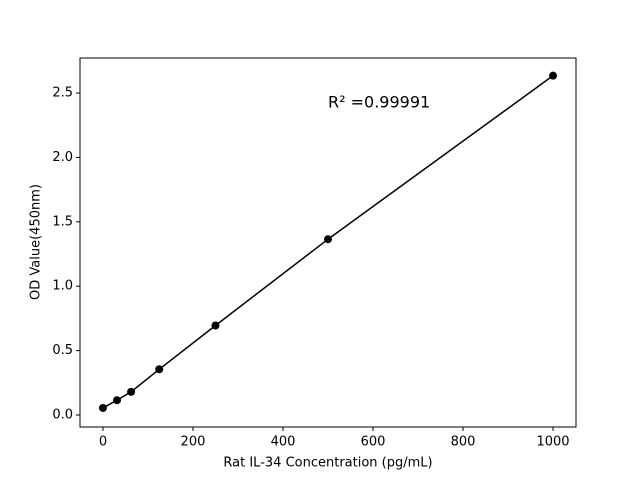 Image resolution: width=640 pixels, height=480 pixels. Describe the element at coordinates (62, 221) in the screenshot. I see `y-tick-label: 1.5` at that location.